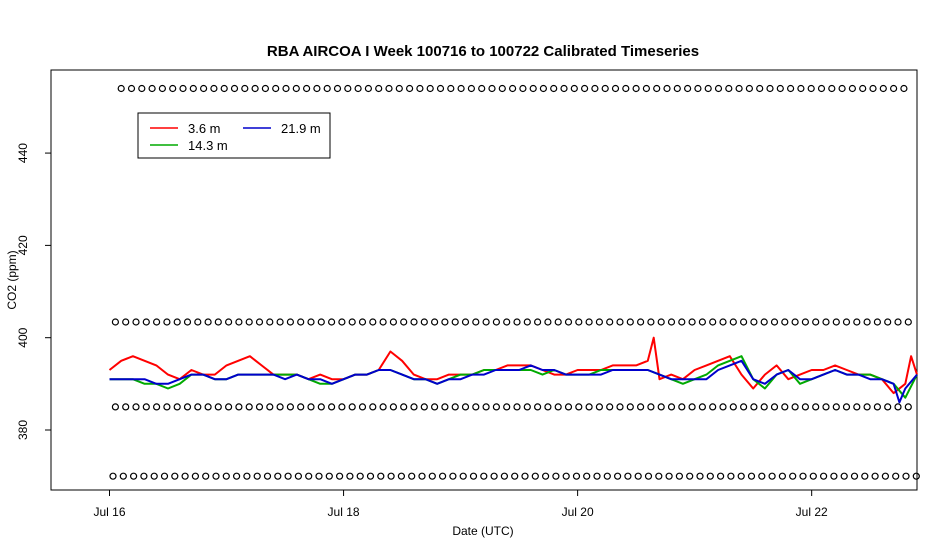 The height and width of the screenshot is (540, 936). What do you see at coordinates (23, 245) in the screenshot?
I see `y-tick-label: 420` at bounding box center [23, 245].